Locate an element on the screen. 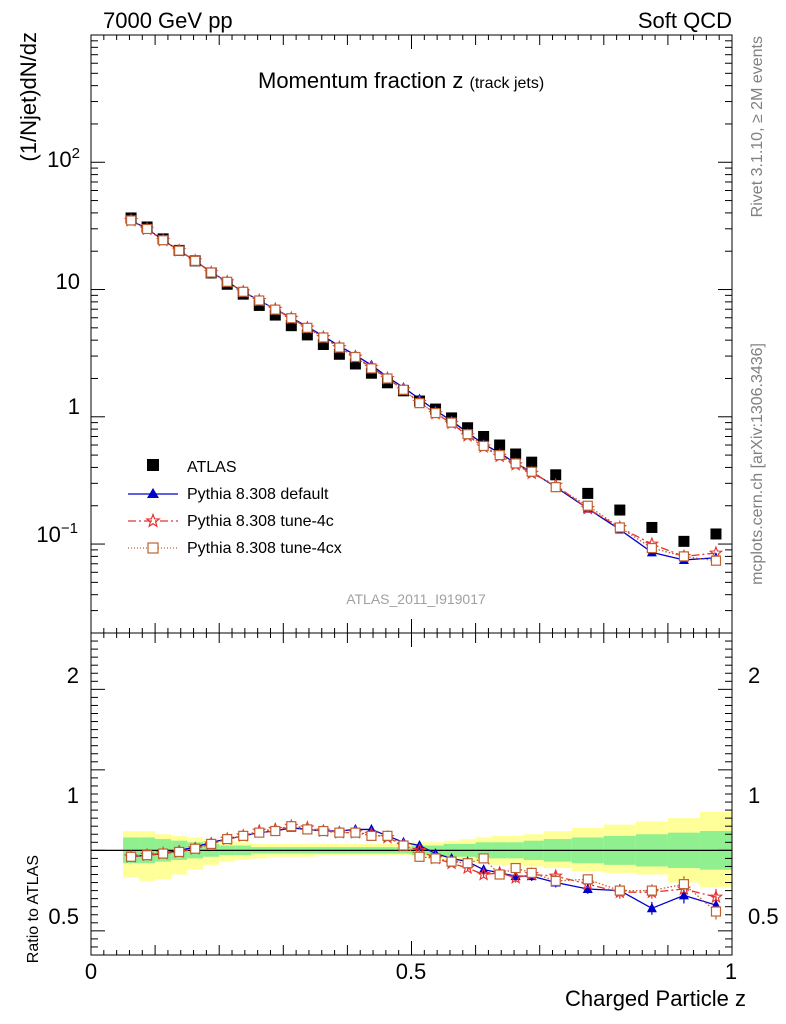  energy-label: 7000 GeV pp is located at coordinates (168, 20).